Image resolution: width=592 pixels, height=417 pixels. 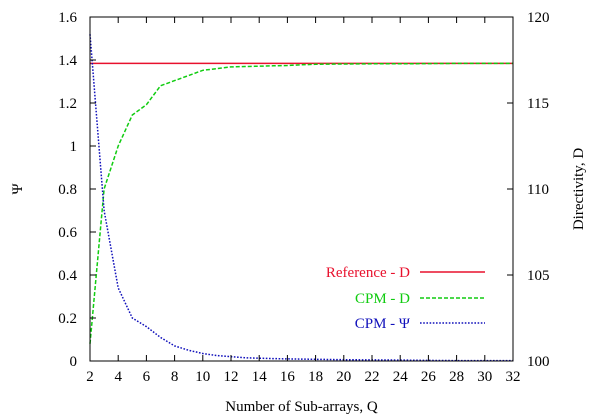 I want to click on y-left-tick-label: 1.4, so click(x=67, y=61).